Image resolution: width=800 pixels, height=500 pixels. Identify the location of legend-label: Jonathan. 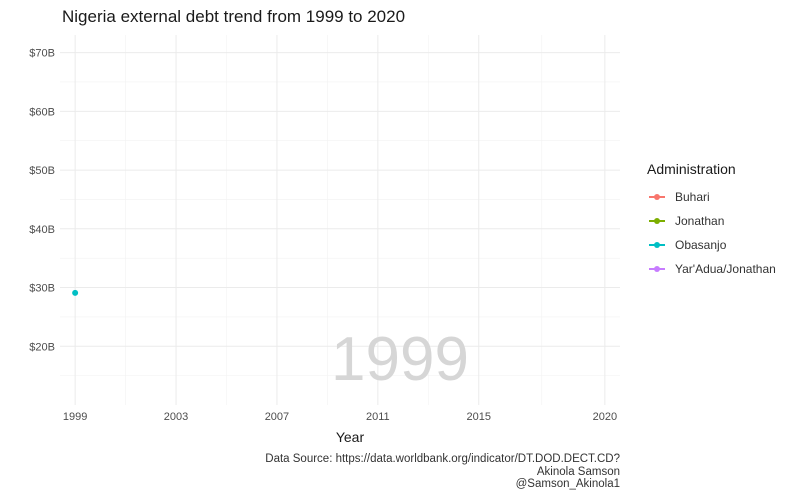
(700, 221).